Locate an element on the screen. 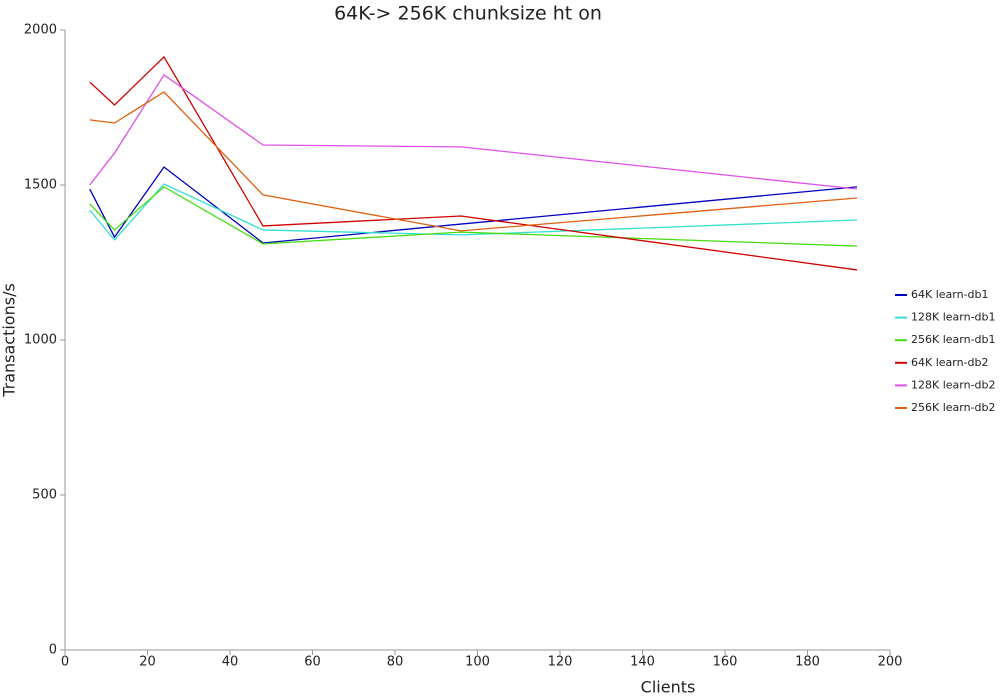 The image size is (1000, 700). x-tick-label: 120 is located at coordinates (560, 662).